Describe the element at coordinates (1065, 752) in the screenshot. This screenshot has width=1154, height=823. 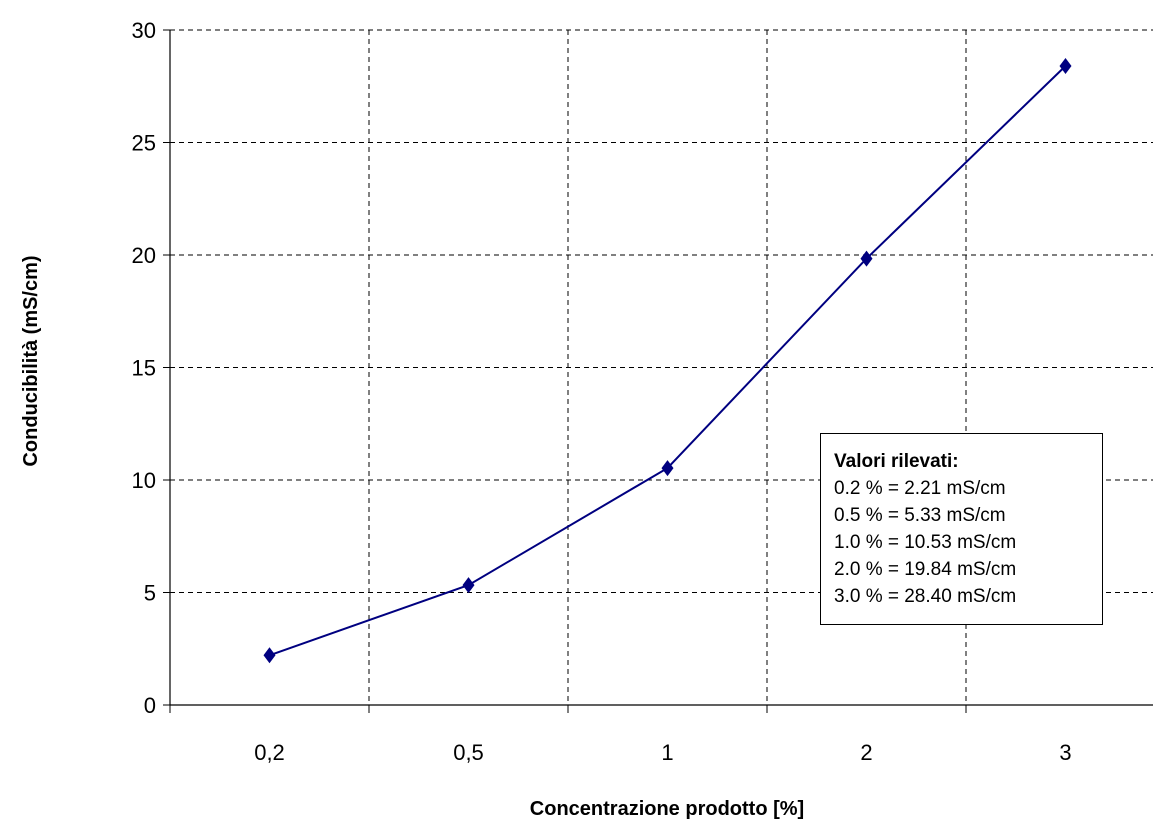
I see `x-tick-label: 3` at that location.